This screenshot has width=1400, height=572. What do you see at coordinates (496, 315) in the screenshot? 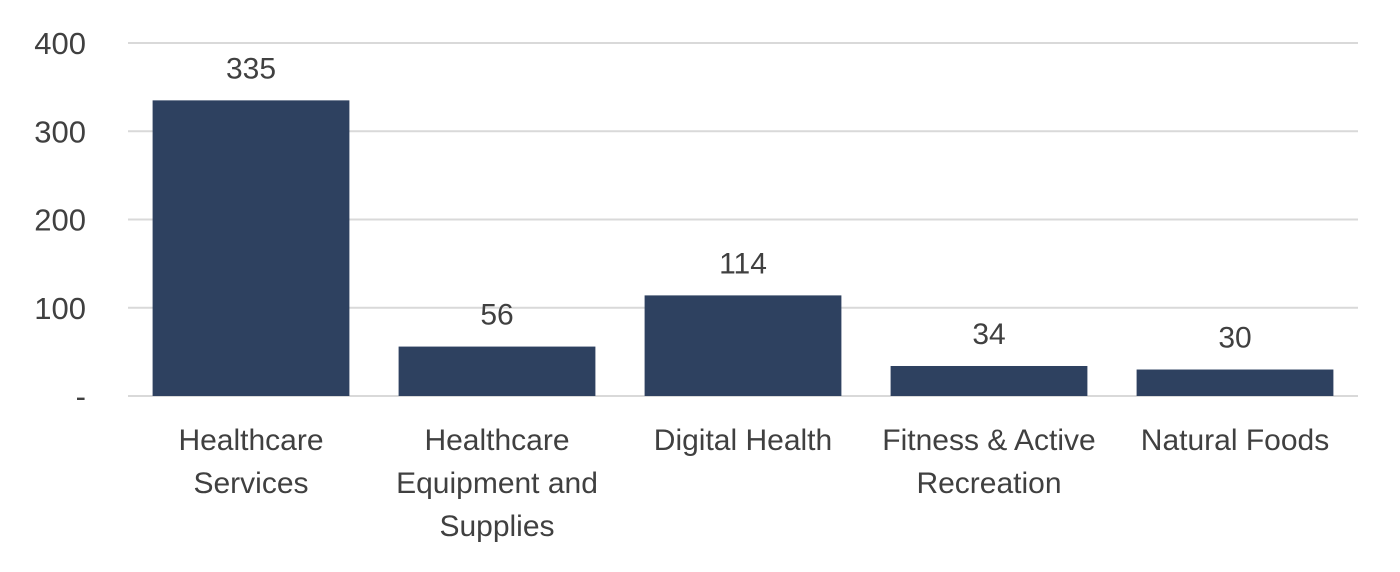
I see `bar-data-label: 56` at bounding box center [496, 315].